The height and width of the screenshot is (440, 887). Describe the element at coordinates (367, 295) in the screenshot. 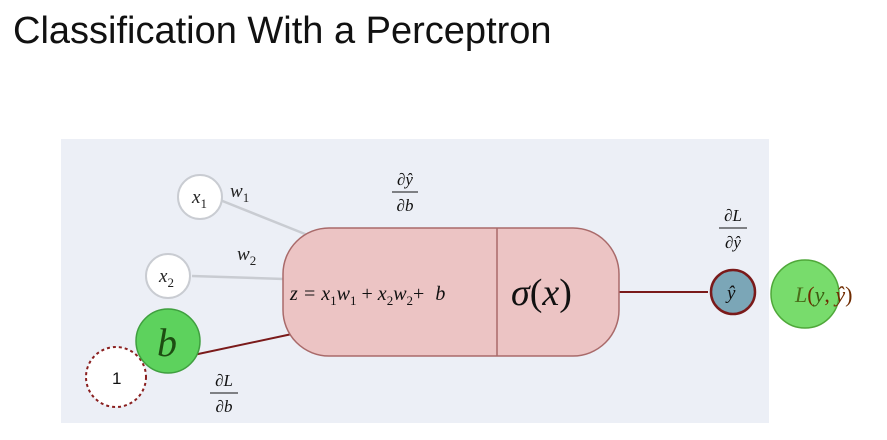

I see `neuron-equation: z = x1w1 + x2w2+ b` at that location.